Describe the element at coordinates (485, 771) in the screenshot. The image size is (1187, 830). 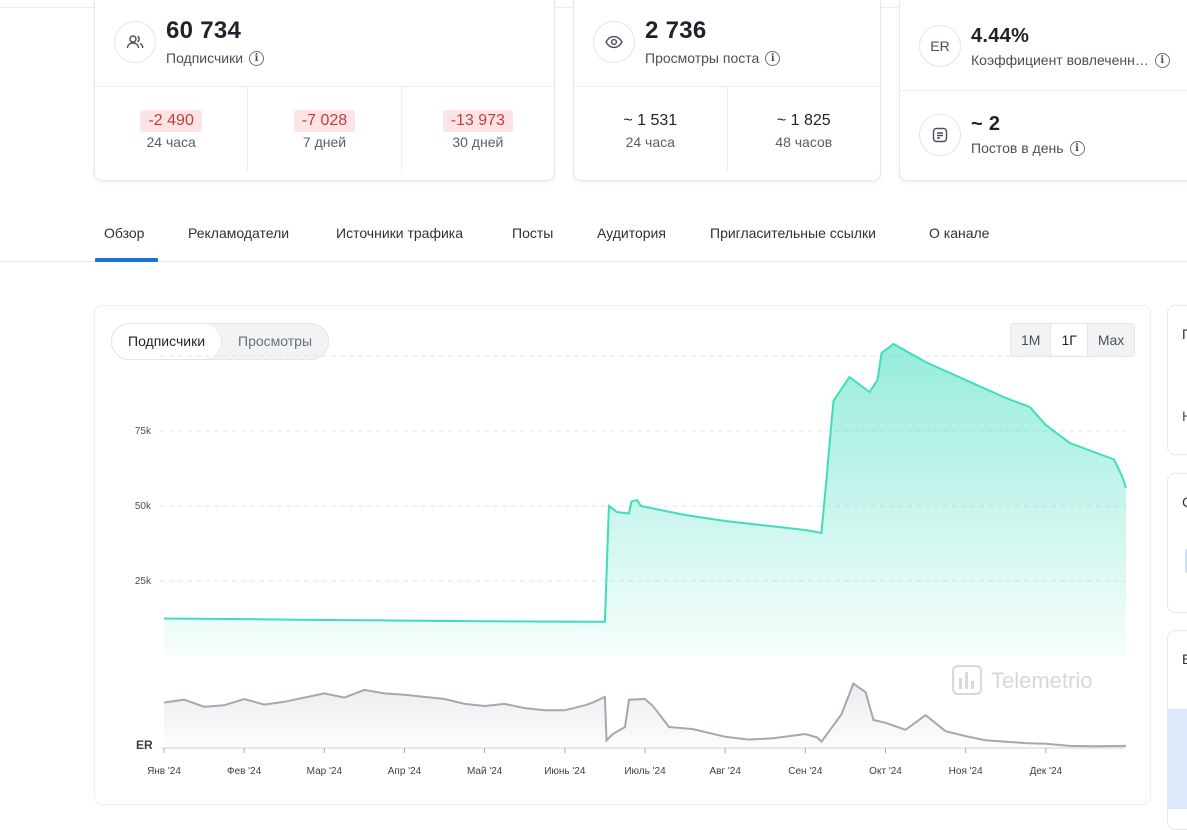
I see `x-tick-label: Май '24` at that location.